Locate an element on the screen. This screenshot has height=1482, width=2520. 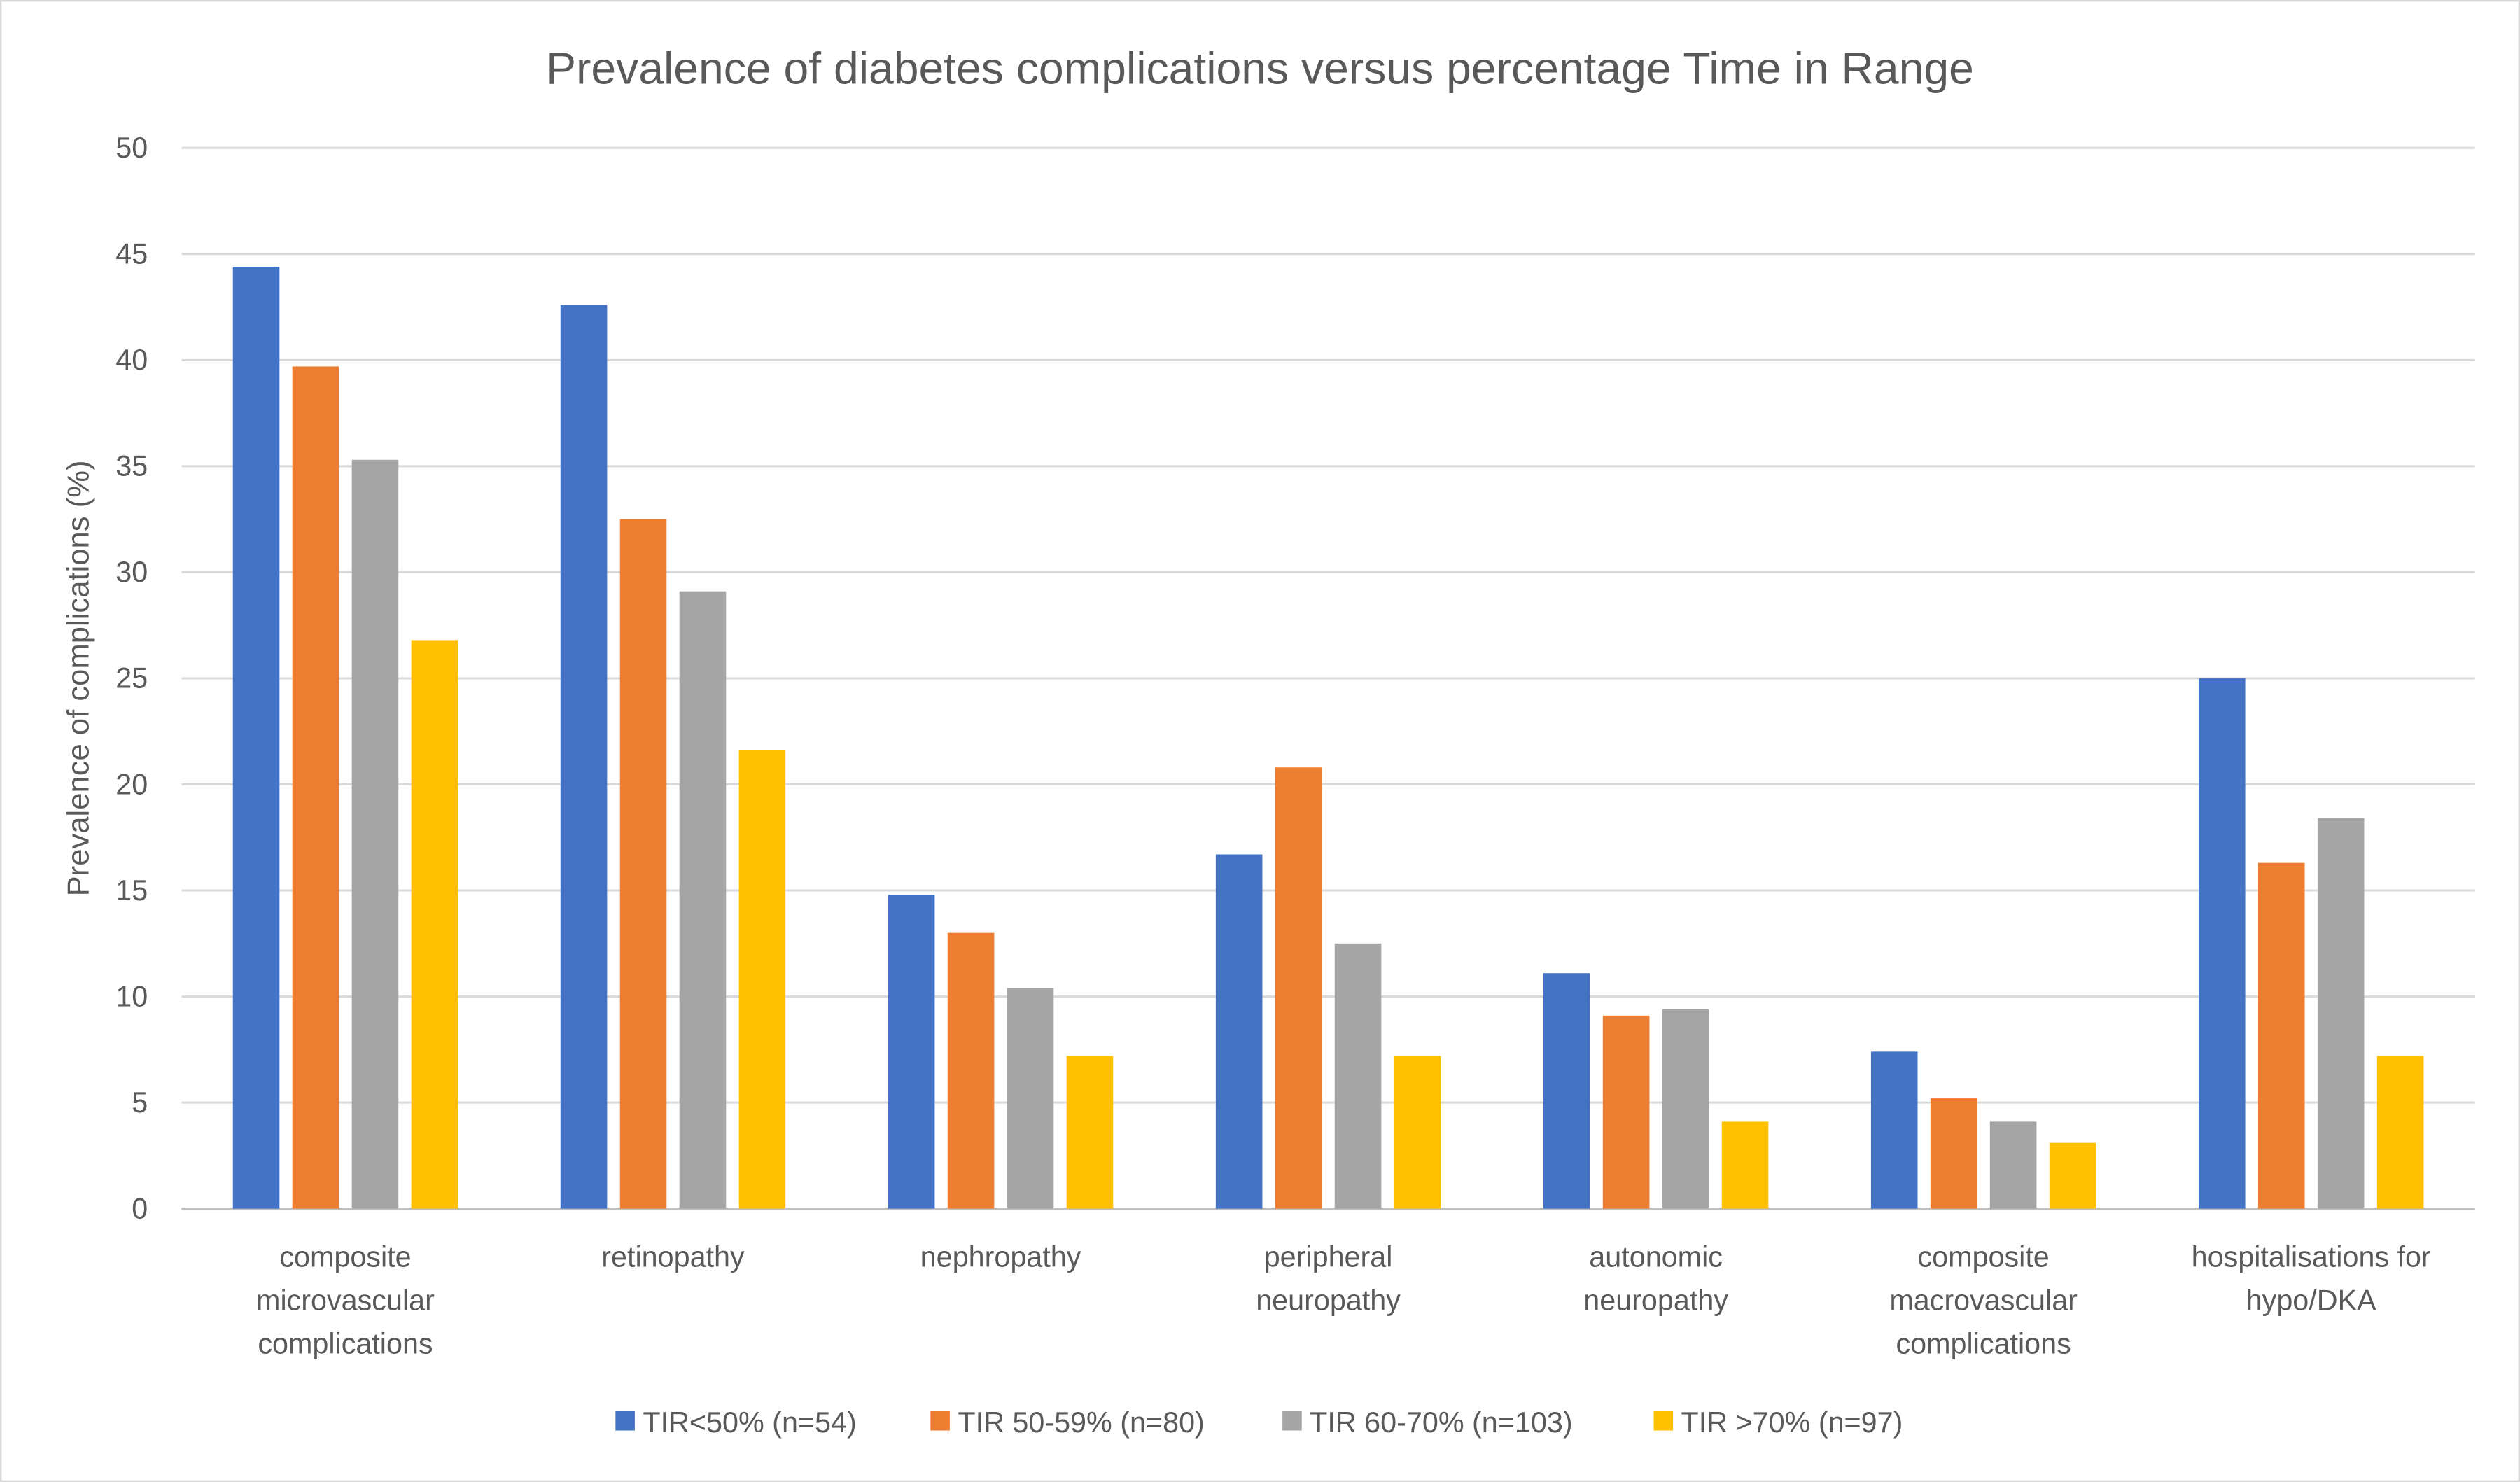
y-tick-label: 0 is located at coordinates (140, 1208).